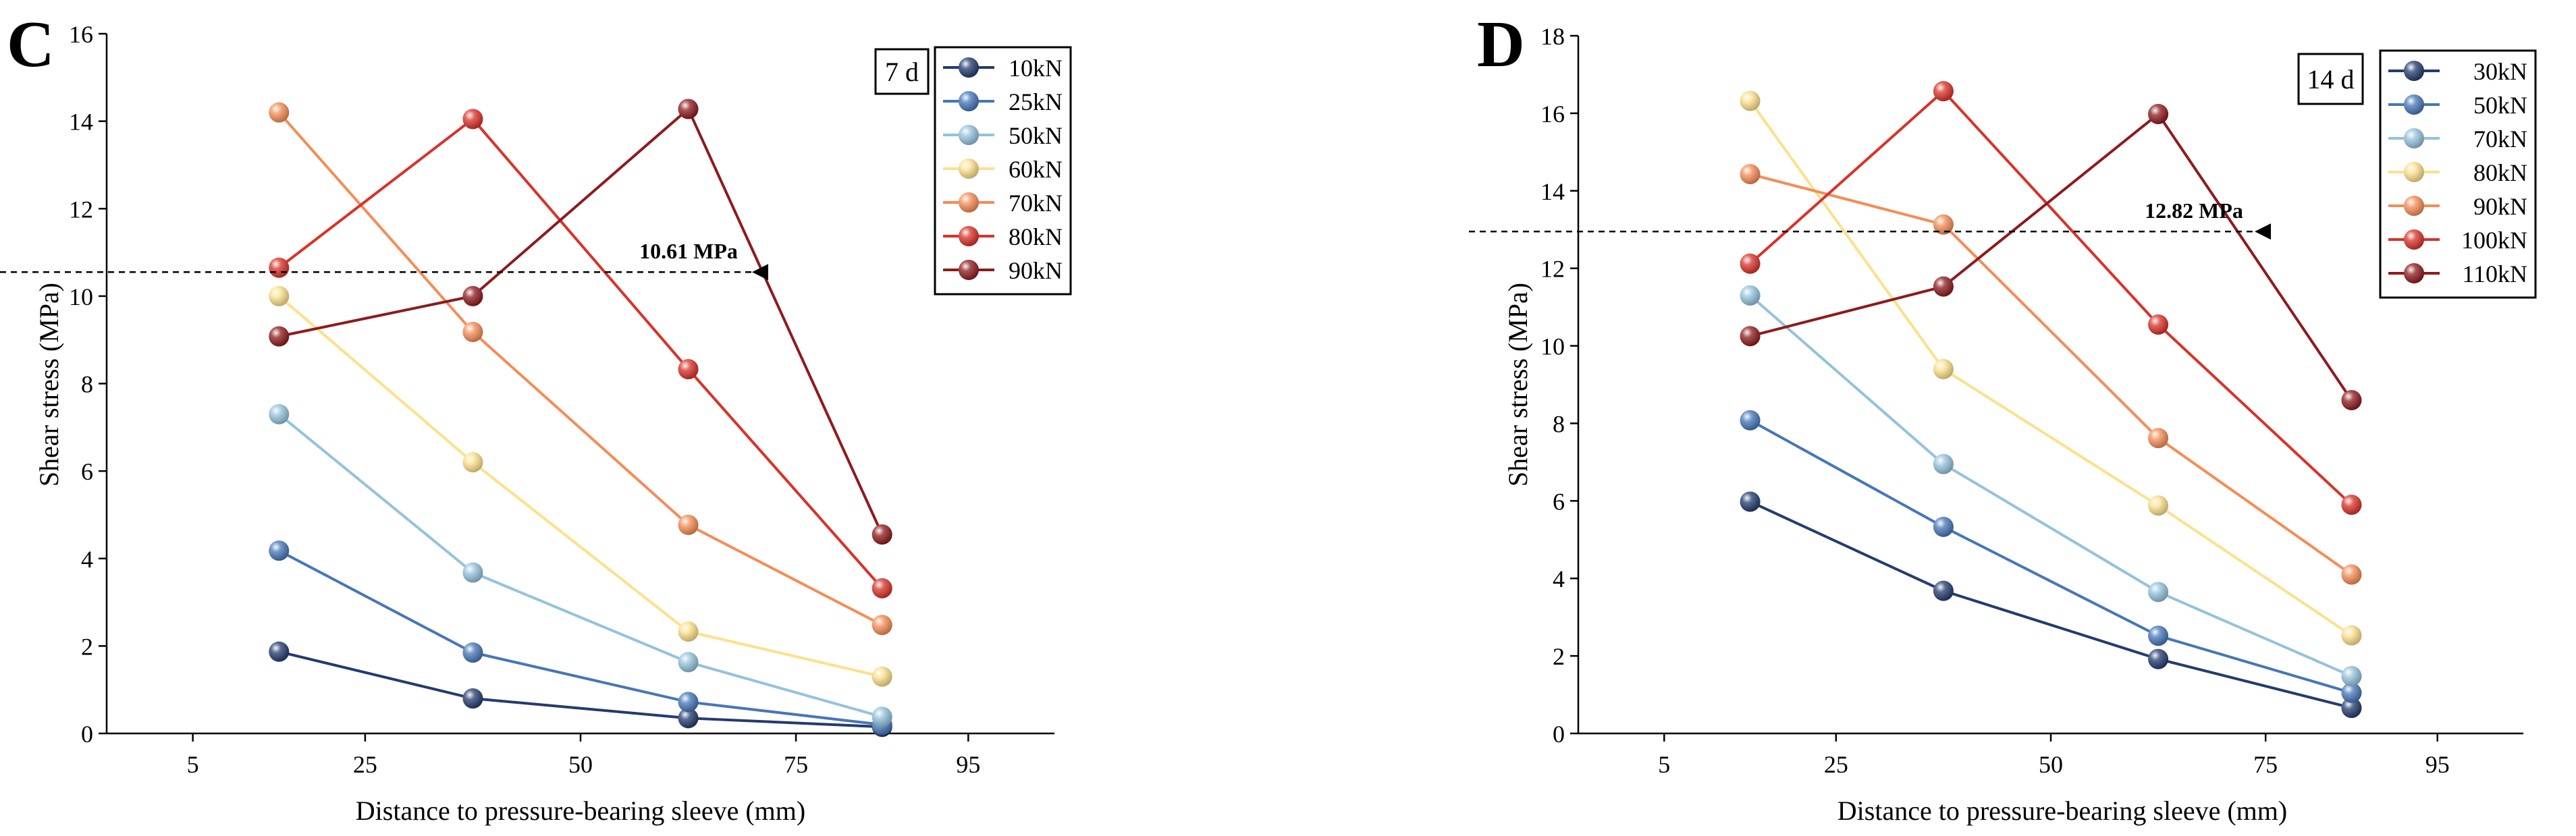 This screenshot has height=836, width=2576. Describe the element at coordinates (1036, 68) in the screenshot. I see `legend-label: 10kN` at that location.